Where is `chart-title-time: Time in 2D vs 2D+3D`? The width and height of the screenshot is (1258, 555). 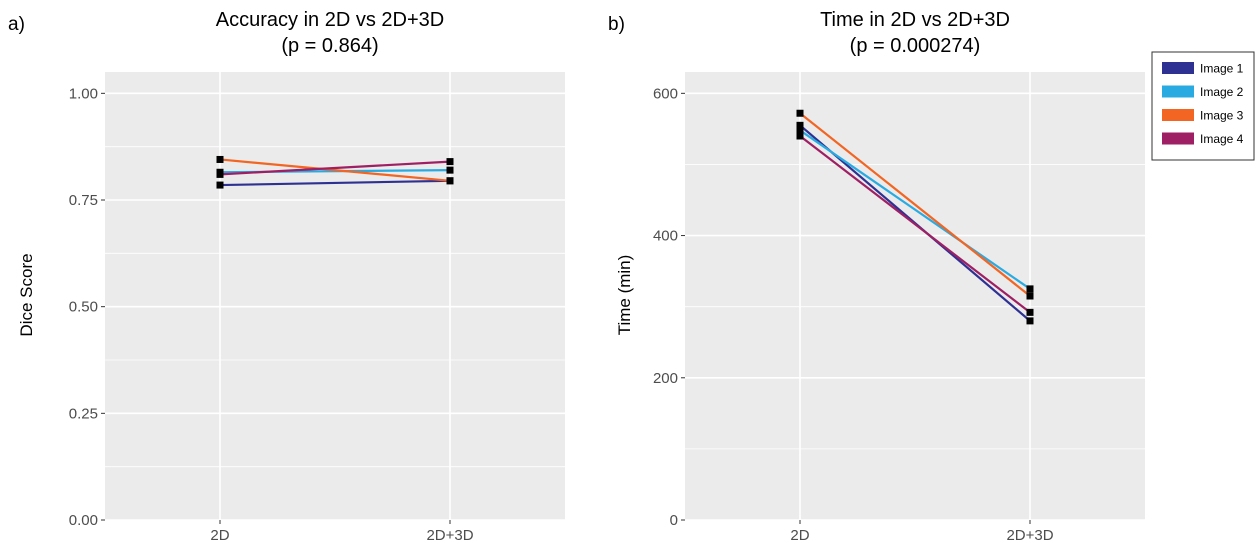
chart-title-time: Time in 2D vs 2D+3D is located at coordinates (915, 20).